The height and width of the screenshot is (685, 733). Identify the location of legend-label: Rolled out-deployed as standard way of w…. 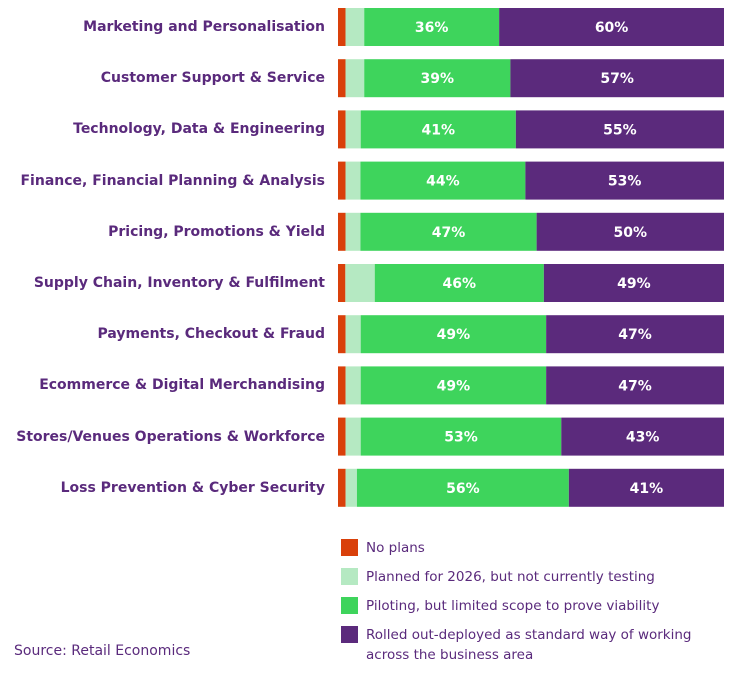
(529, 645).